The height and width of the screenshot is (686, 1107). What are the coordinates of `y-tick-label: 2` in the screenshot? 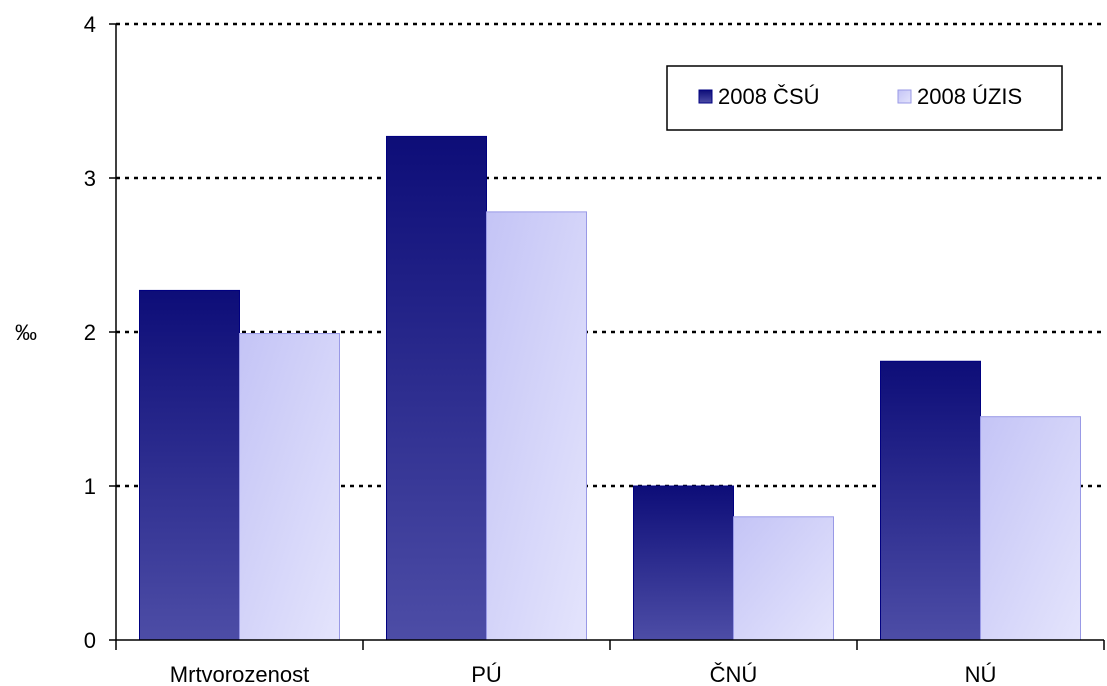 It's located at (90, 332).